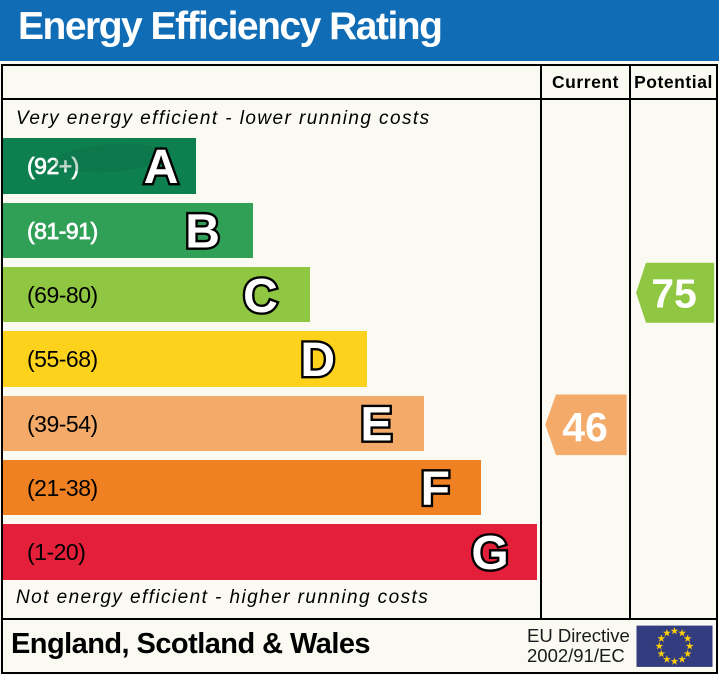 This screenshot has height=675, width=719. What do you see at coordinates (435, 489) in the screenshot?
I see `svg-text: F` at bounding box center [435, 489].